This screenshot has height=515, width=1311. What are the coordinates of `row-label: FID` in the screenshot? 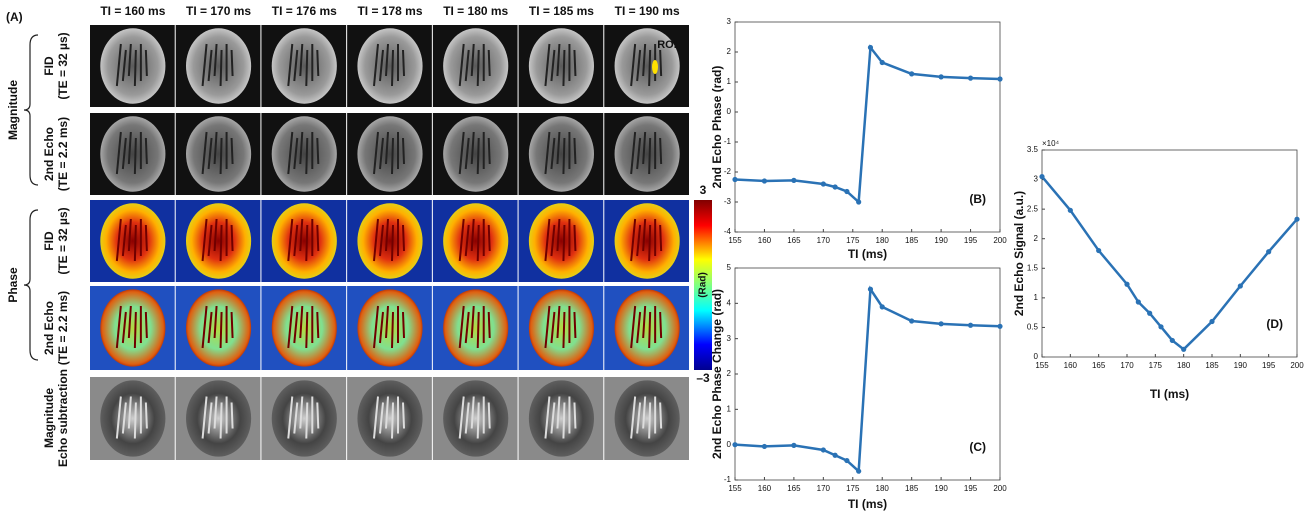 It's located at (49, 241).